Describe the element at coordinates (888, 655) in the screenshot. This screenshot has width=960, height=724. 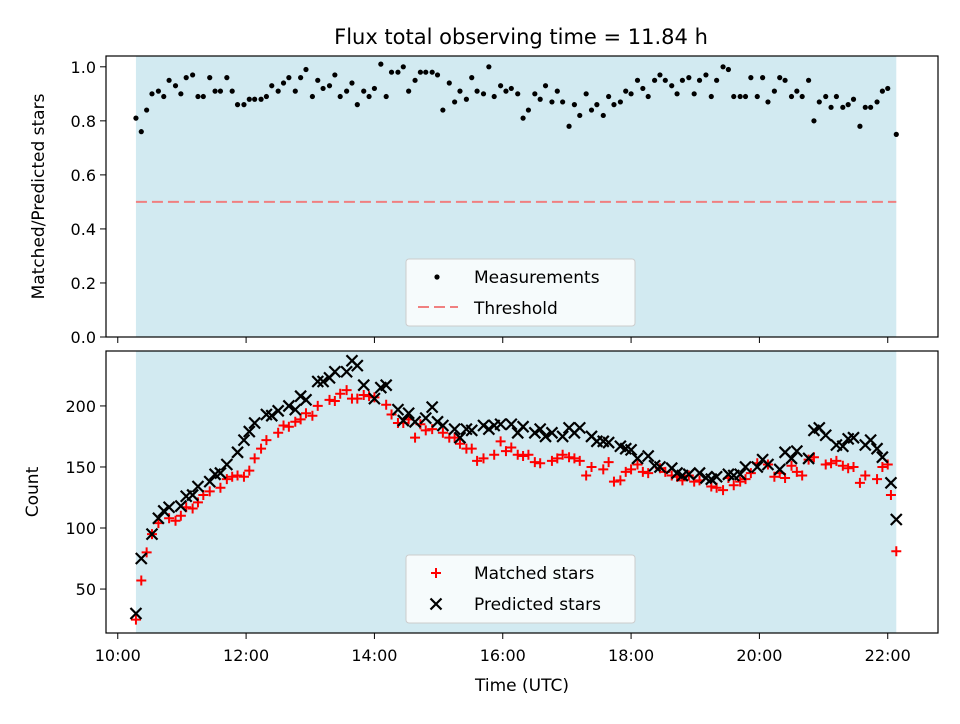
I see `x-tick-label: 22:00` at that location.